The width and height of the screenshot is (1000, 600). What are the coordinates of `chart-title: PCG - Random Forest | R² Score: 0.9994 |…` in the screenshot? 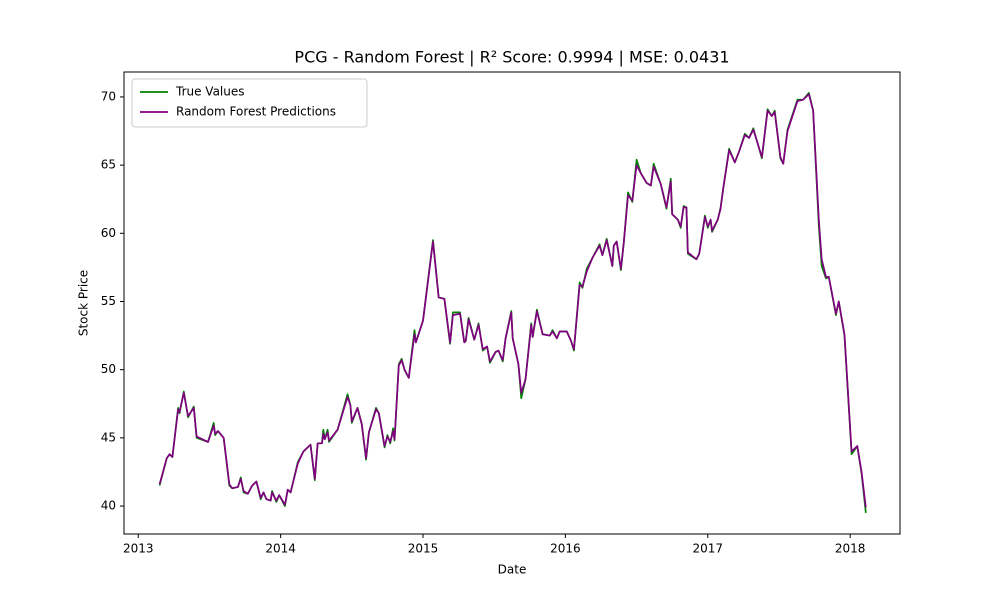 It's located at (511, 57).